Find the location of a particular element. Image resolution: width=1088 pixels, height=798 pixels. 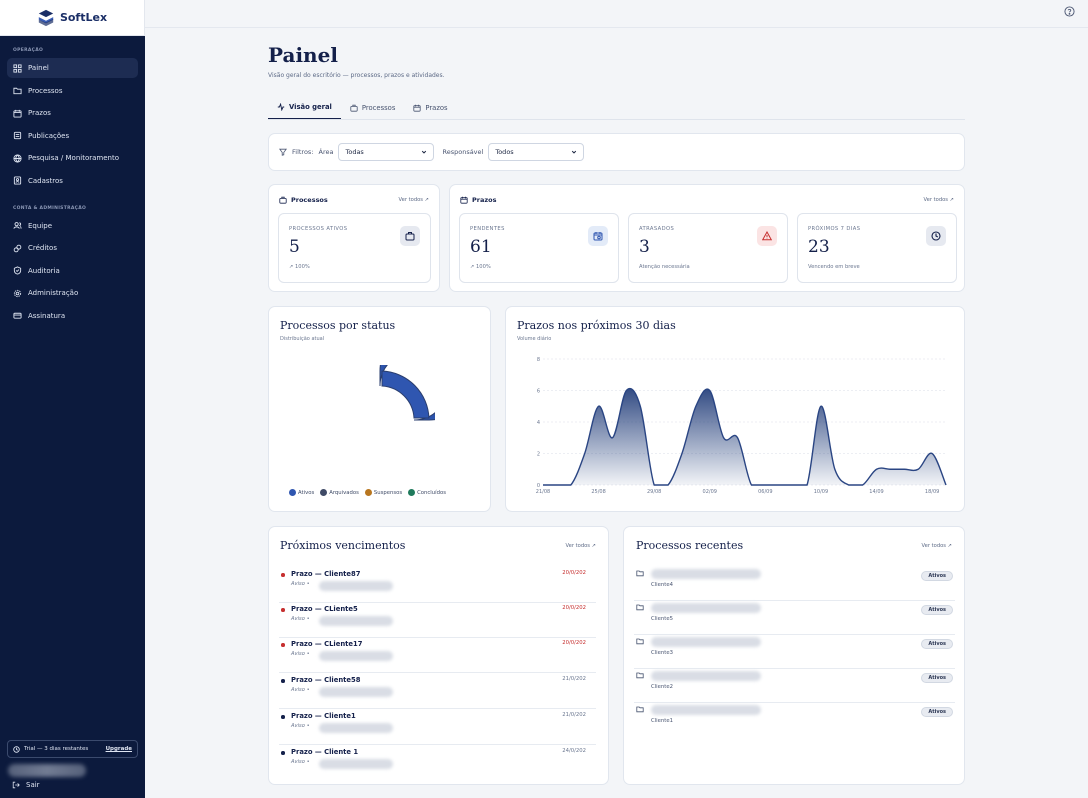

calendar-clock-icon is located at coordinates (598, 236).